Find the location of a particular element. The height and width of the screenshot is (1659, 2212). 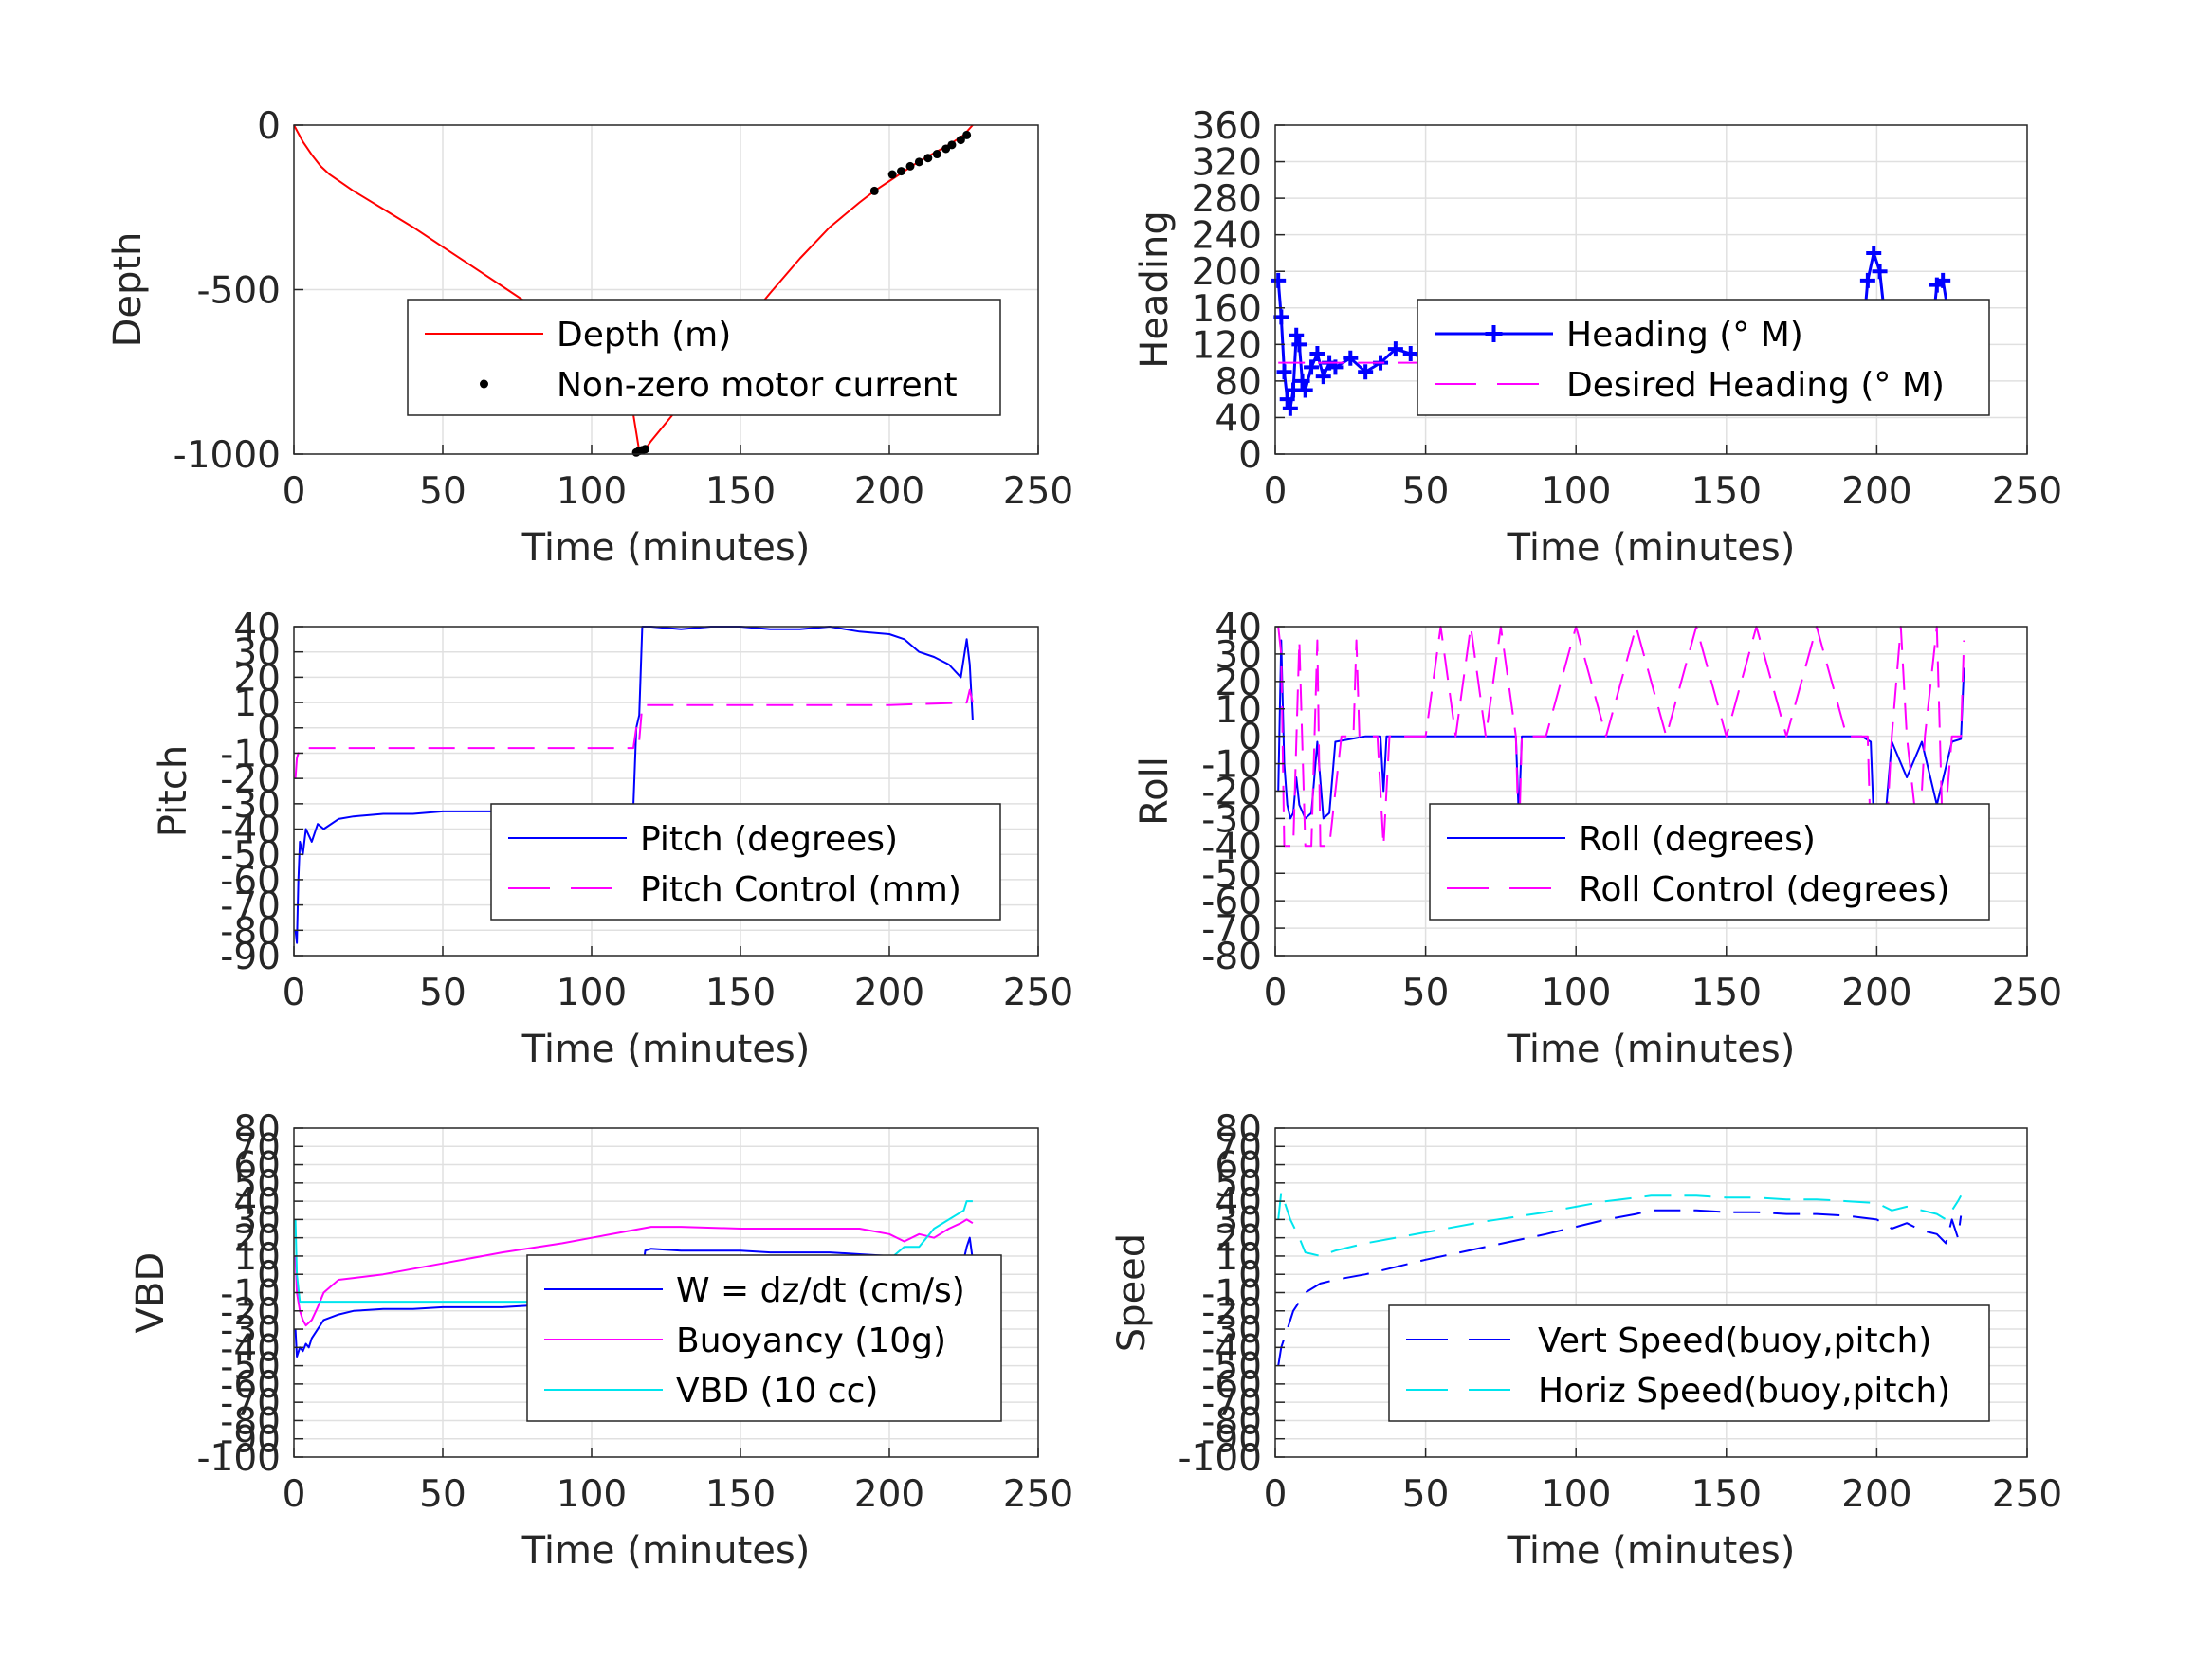

y-tick-label: 60 is located at coordinates (1238, 1166).